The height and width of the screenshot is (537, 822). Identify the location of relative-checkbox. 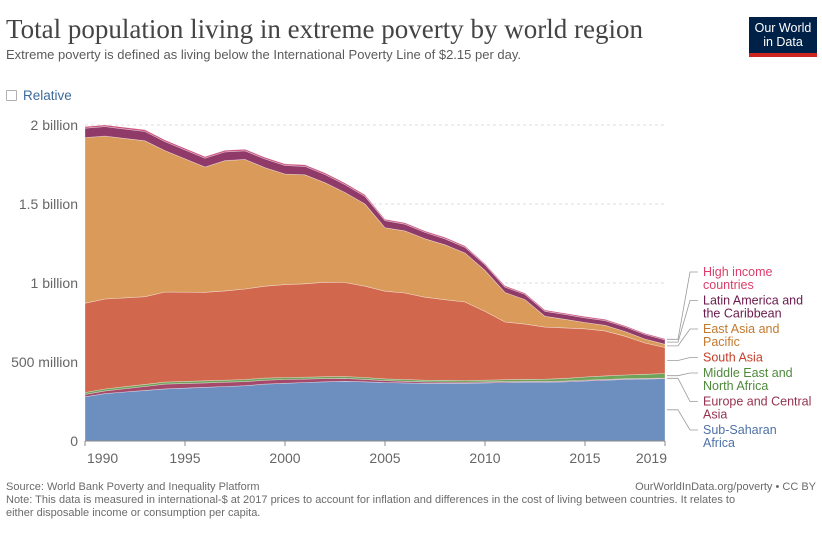
(11, 95).